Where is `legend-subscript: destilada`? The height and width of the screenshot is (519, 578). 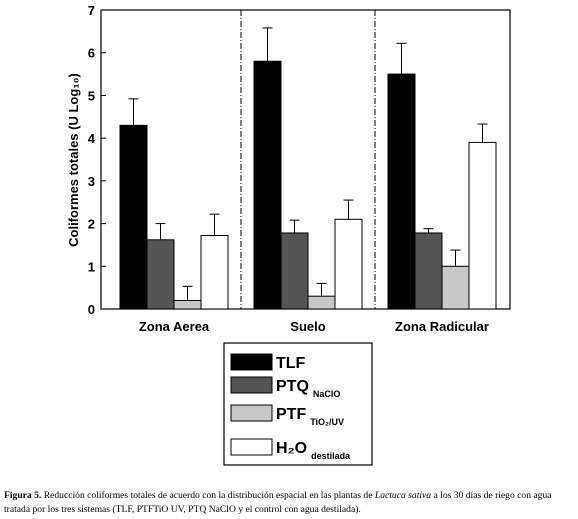
legend-subscript: destilada is located at coordinates (331, 456).